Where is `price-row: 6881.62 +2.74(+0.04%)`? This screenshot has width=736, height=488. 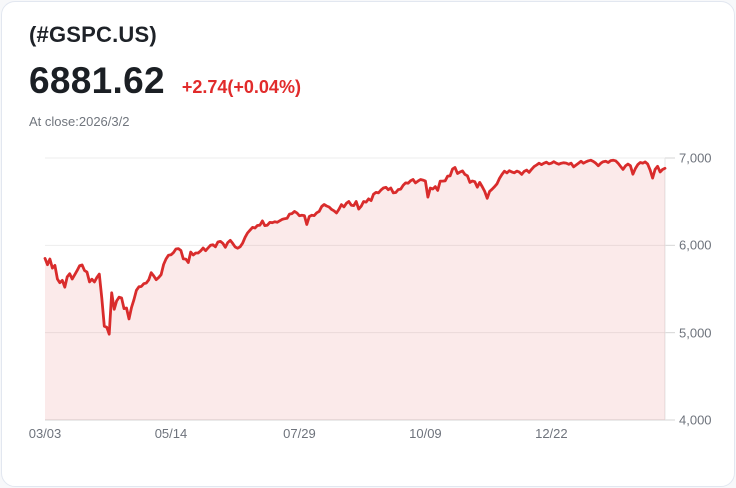 price-row: 6881.62 +2.74(+0.04%) is located at coordinates (165, 81).